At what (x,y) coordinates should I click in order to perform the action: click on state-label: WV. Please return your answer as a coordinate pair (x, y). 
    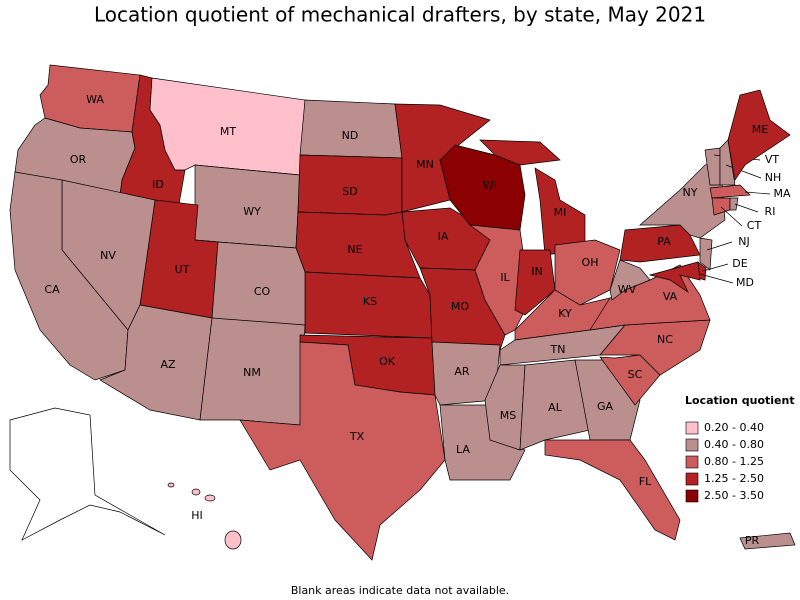
    Looking at the image, I should click on (627, 289).